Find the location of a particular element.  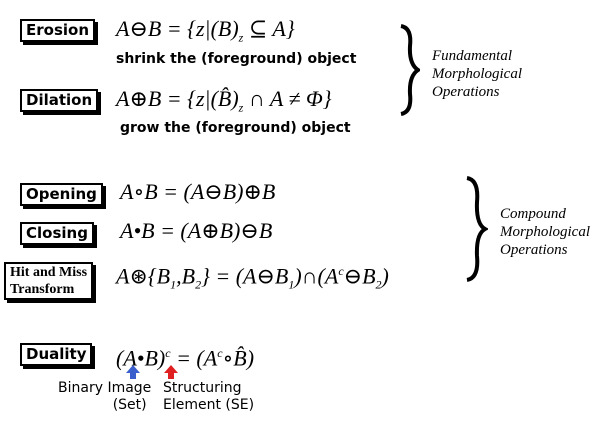

duality-formula: (A•B)c = (Ac∘B̂) is located at coordinates (185, 358).